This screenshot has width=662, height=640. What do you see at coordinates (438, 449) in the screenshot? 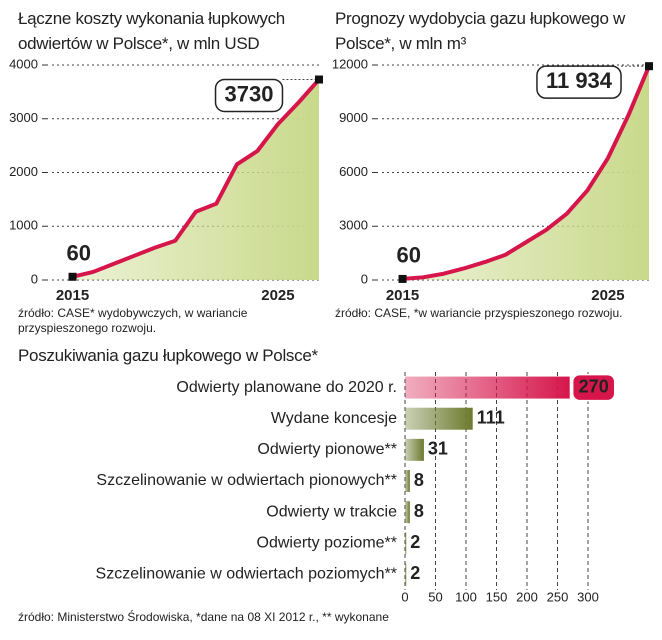
I see `value-label: 31` at bounding box center [438, 449].